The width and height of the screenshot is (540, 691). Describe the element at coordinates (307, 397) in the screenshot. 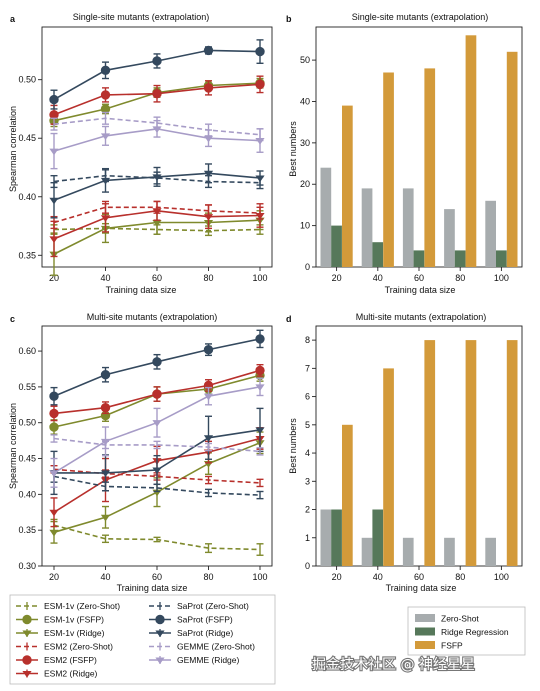

I see `panel-d-ytick-label: 6` at that location.